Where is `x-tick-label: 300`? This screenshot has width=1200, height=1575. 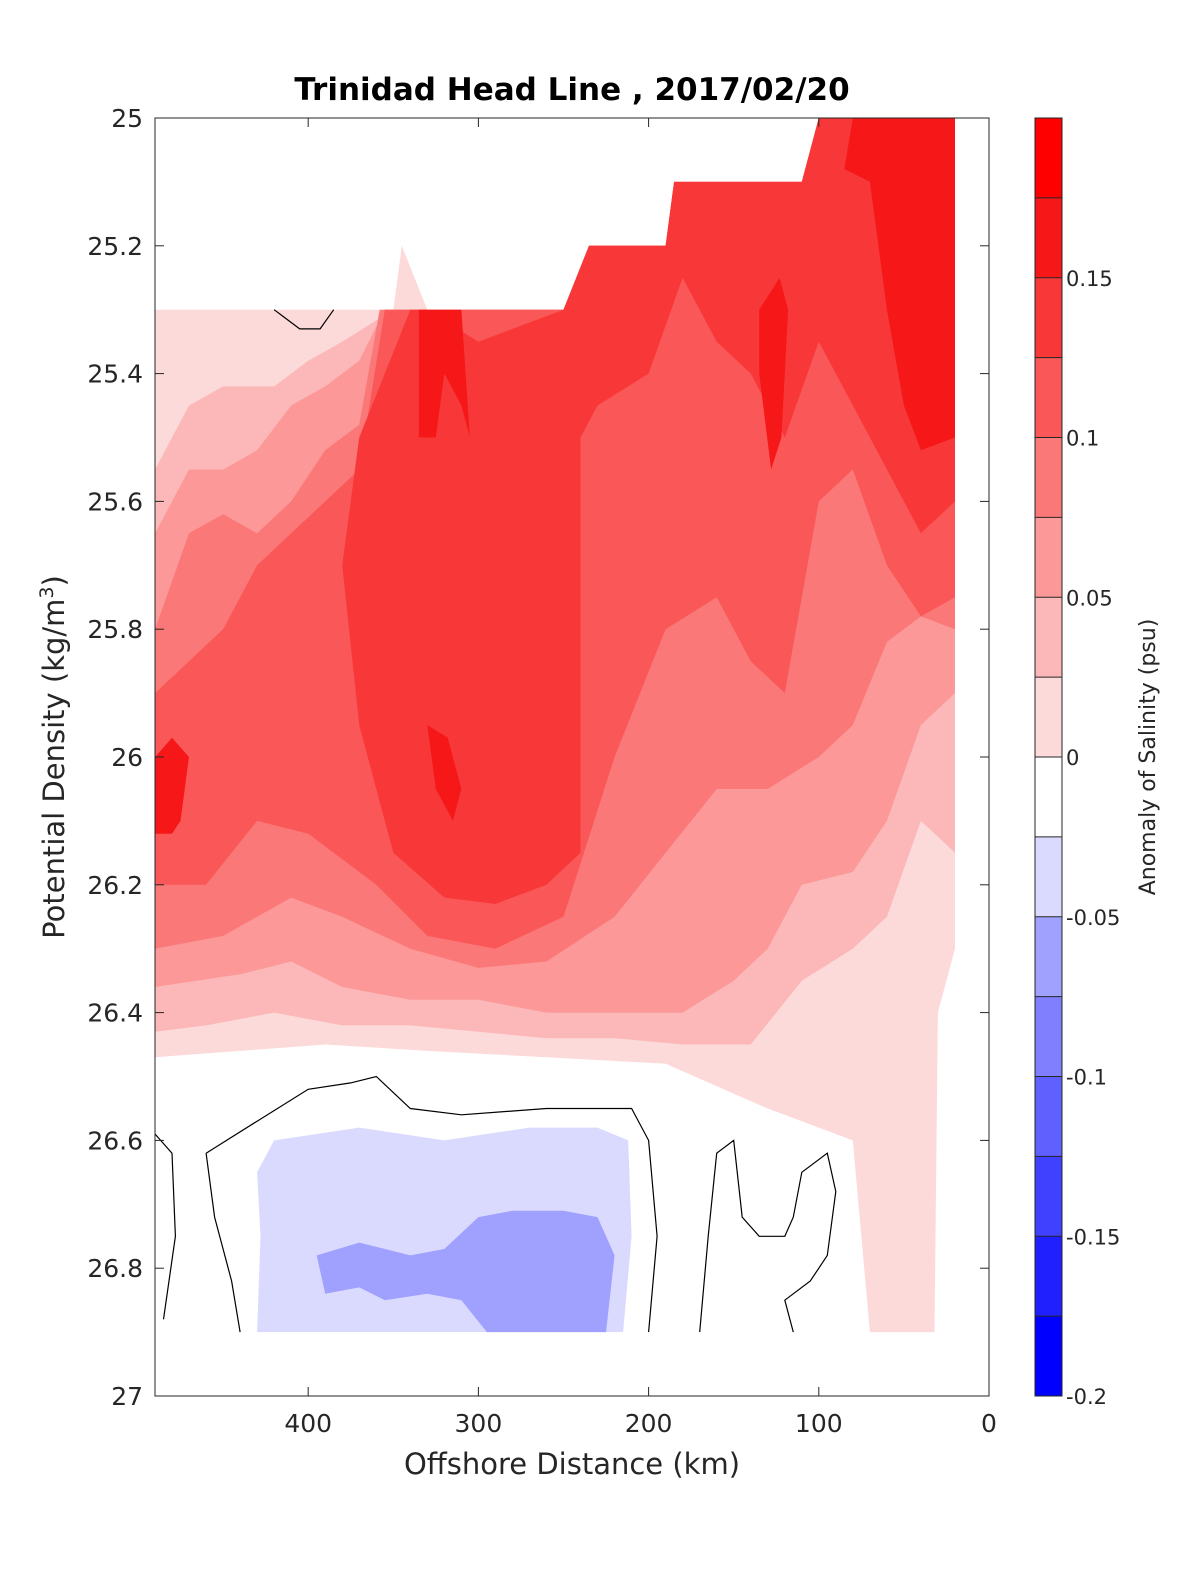 x-tick-label: 300 is located at coordinates (479, 1423).